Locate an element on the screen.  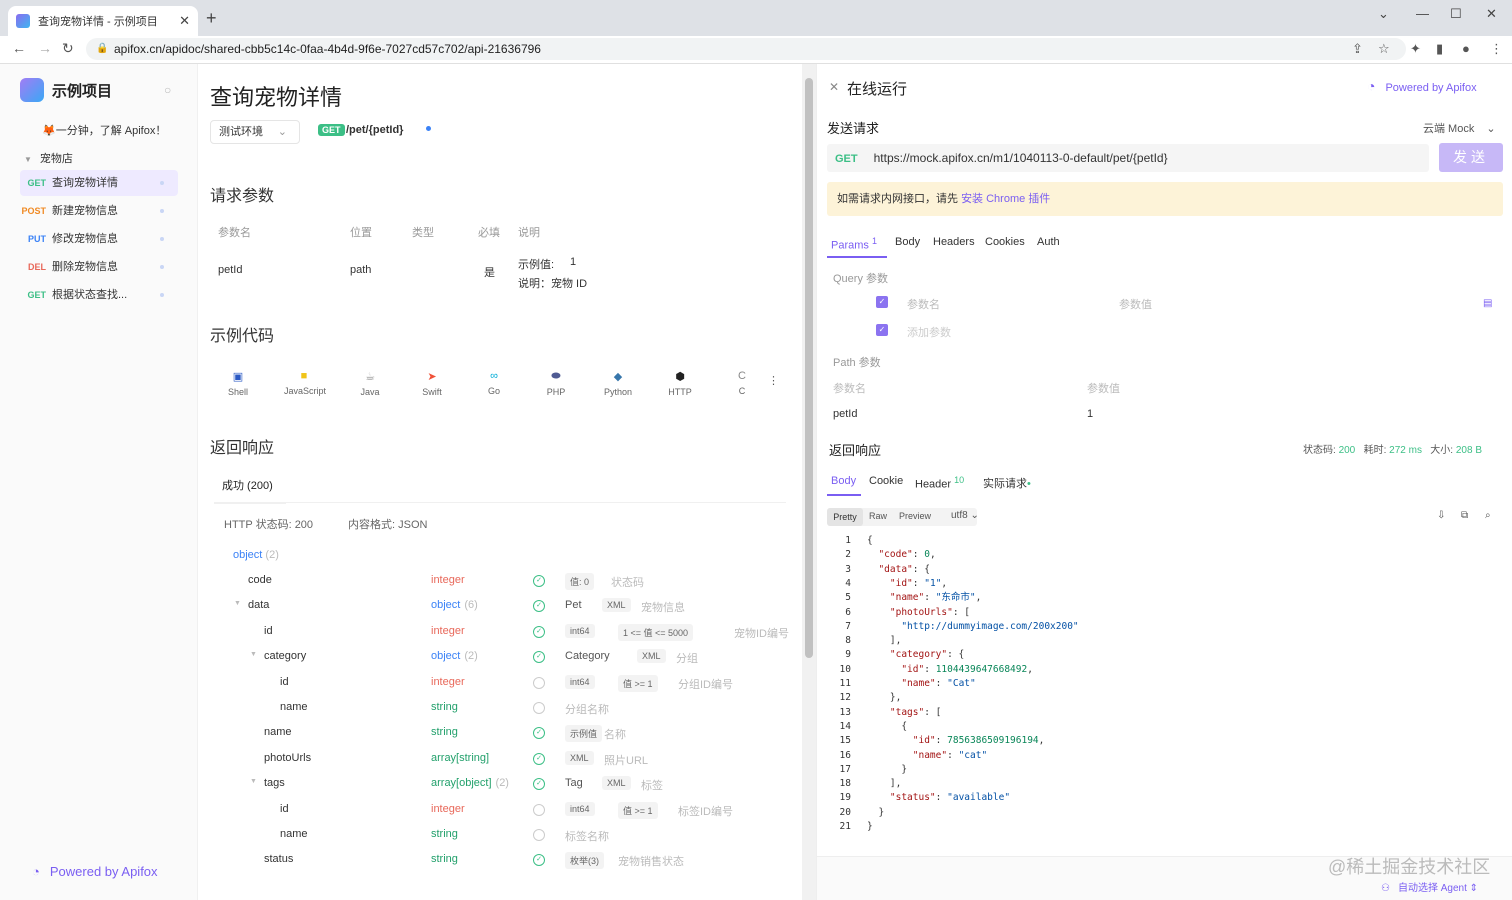
query-value-placeholder: 参数值 is located at coordinates (1135, 305).